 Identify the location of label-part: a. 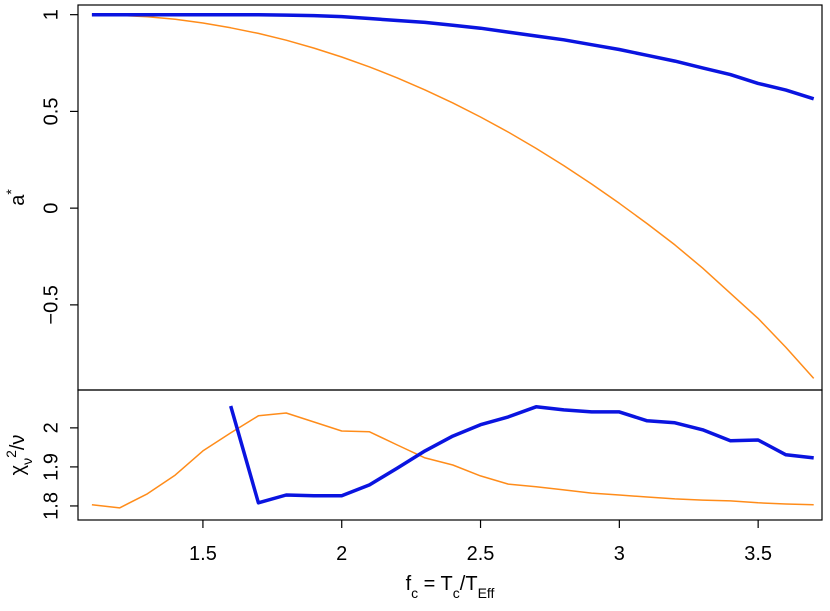
(18, 200).